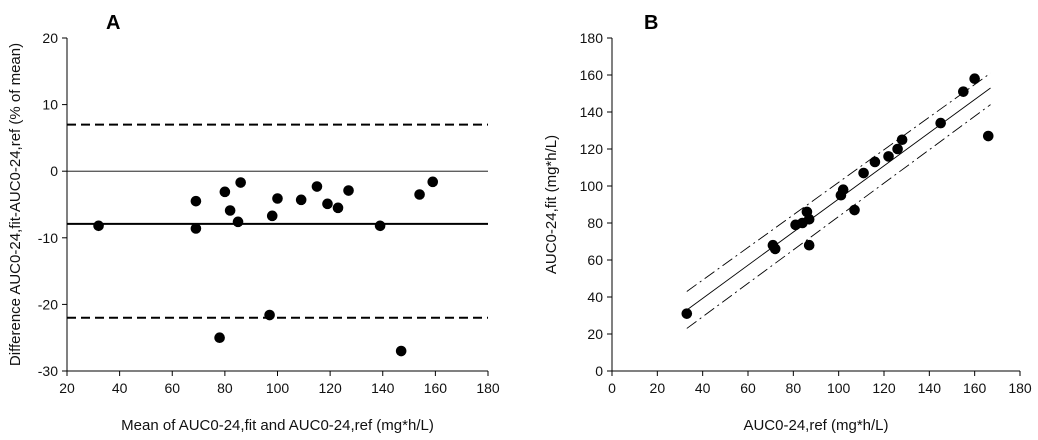  Describe the element at coordinates (595, 297) in the screenshot. I see `y-tick-label: 40` at that location.